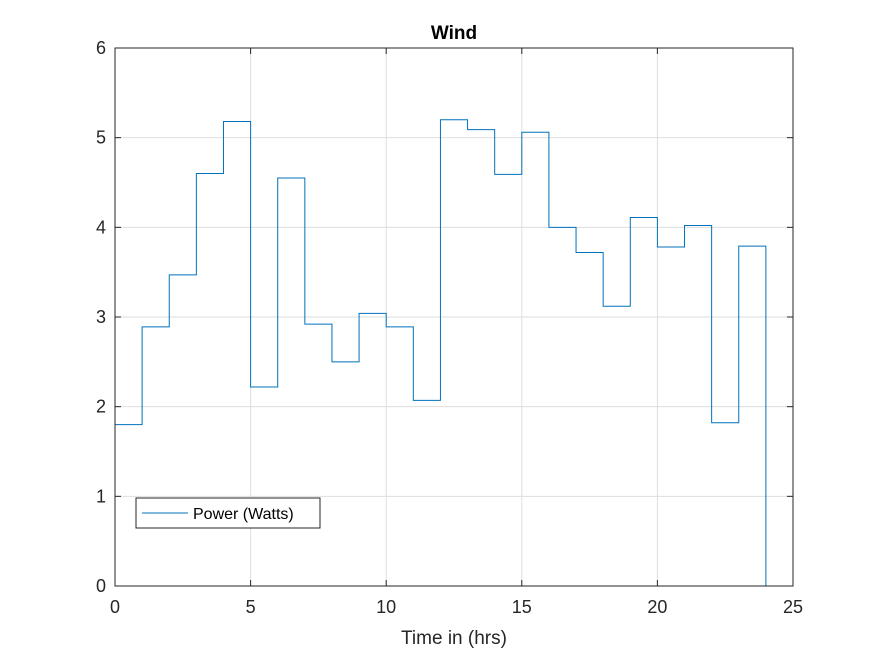  Describe the element at coordinates (657, 607) in the screenshot. I see `x-tick-label: 20` at that location.